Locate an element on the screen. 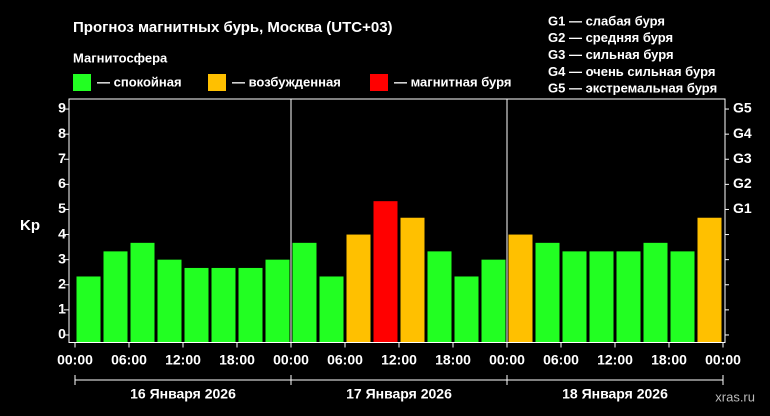  y-tick-label: 0 is located at coordinates (62, 334).